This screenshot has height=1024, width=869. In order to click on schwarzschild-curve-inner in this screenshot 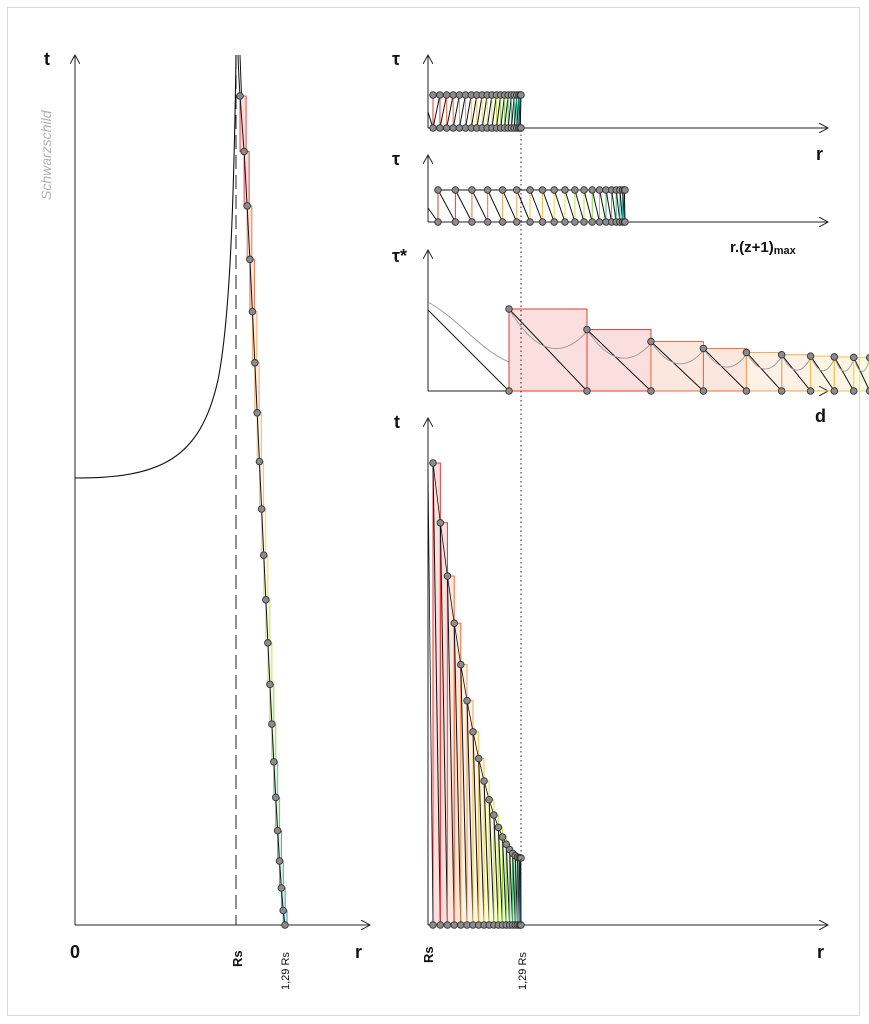, I will do `click(239, 75)`.